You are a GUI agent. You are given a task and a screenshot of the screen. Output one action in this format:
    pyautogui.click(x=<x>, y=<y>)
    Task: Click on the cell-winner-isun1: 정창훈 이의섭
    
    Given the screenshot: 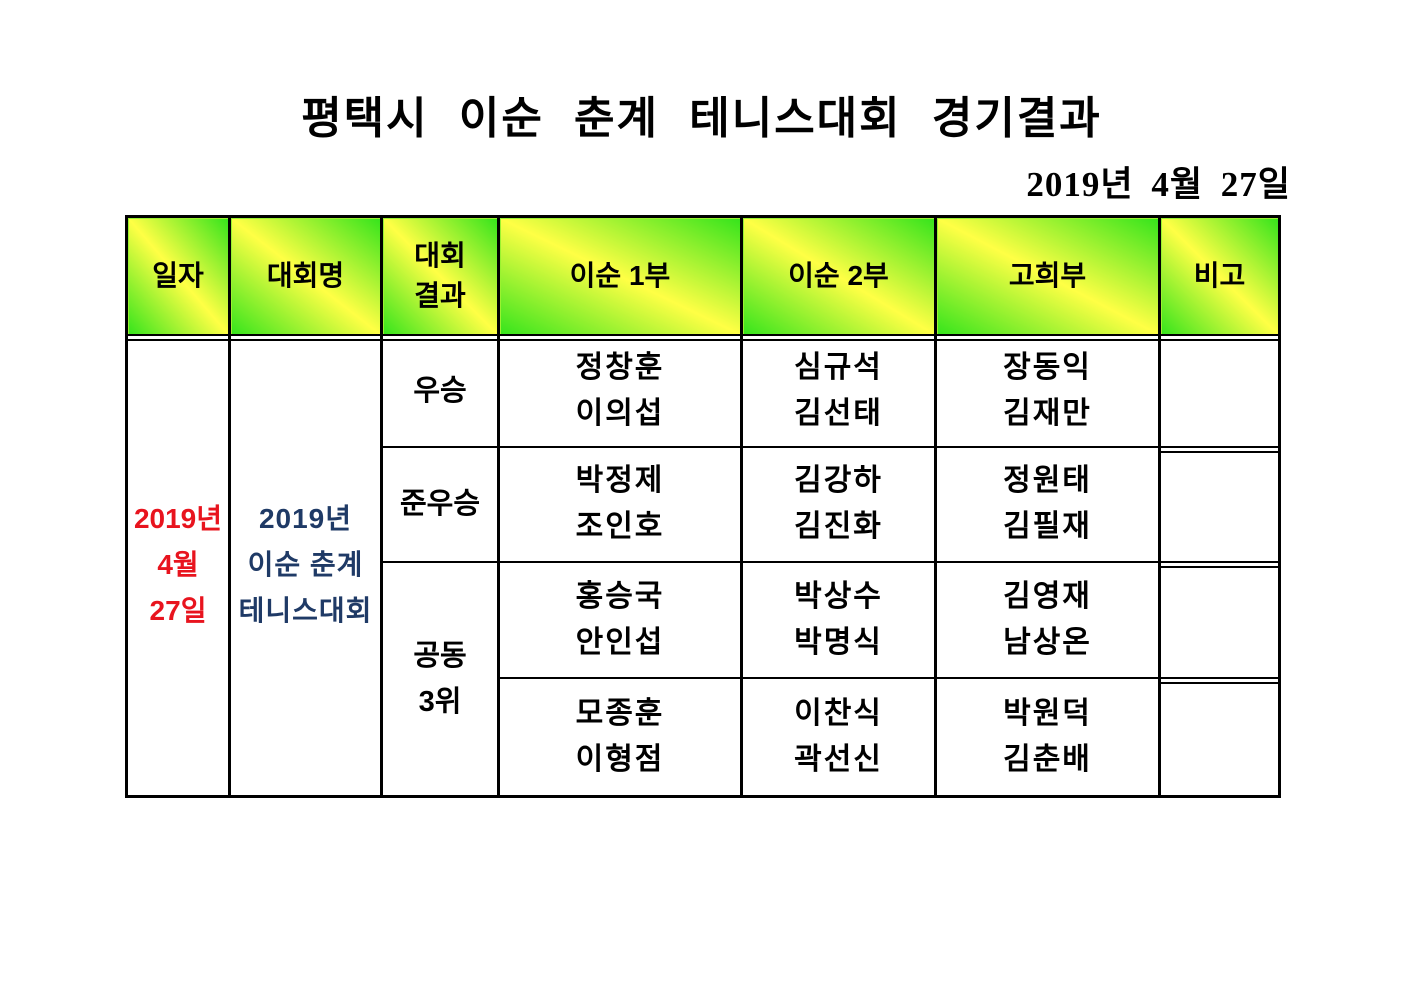 What is the action you would take?
    pyautogui.click(x=620, y=390)
    